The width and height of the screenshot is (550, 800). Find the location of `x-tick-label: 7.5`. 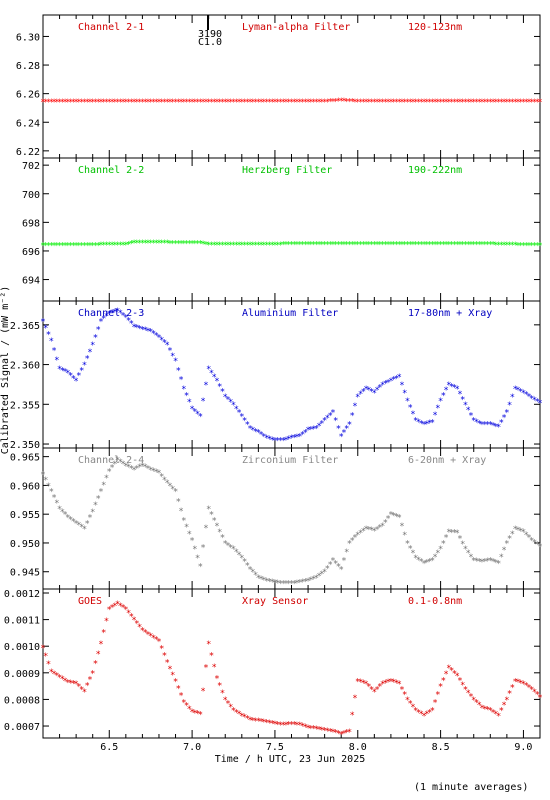

x-tick-label: 7.5 is located at coordinates (275, 747).